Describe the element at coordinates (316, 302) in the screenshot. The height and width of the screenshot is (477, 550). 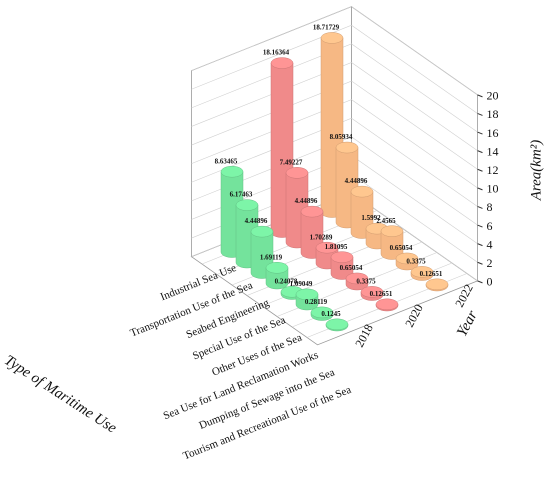
I see `value-label: 0.28119` at that location.